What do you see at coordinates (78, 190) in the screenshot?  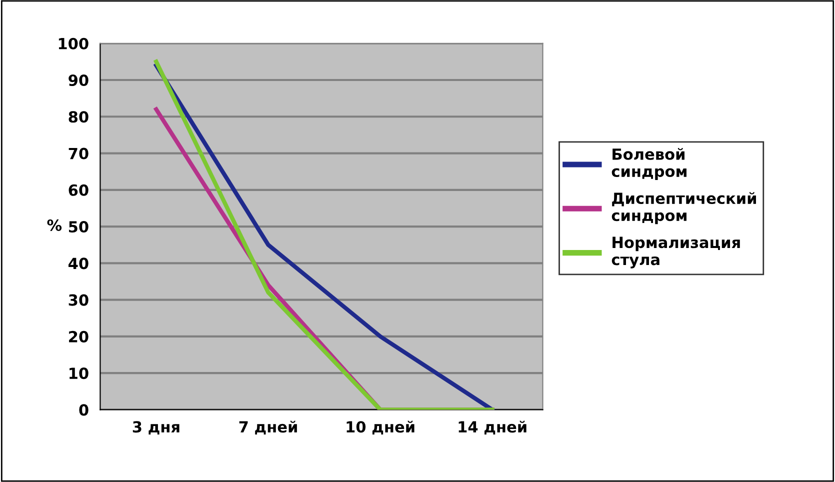 I see `y-tick-label: 60` at bounding box center [78, 190].